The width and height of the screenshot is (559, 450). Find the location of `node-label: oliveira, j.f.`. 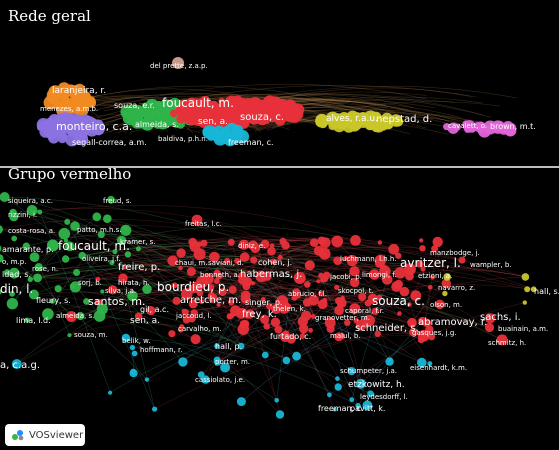

node-label: oliveira, j.f. is located at coordinates (101, 259).